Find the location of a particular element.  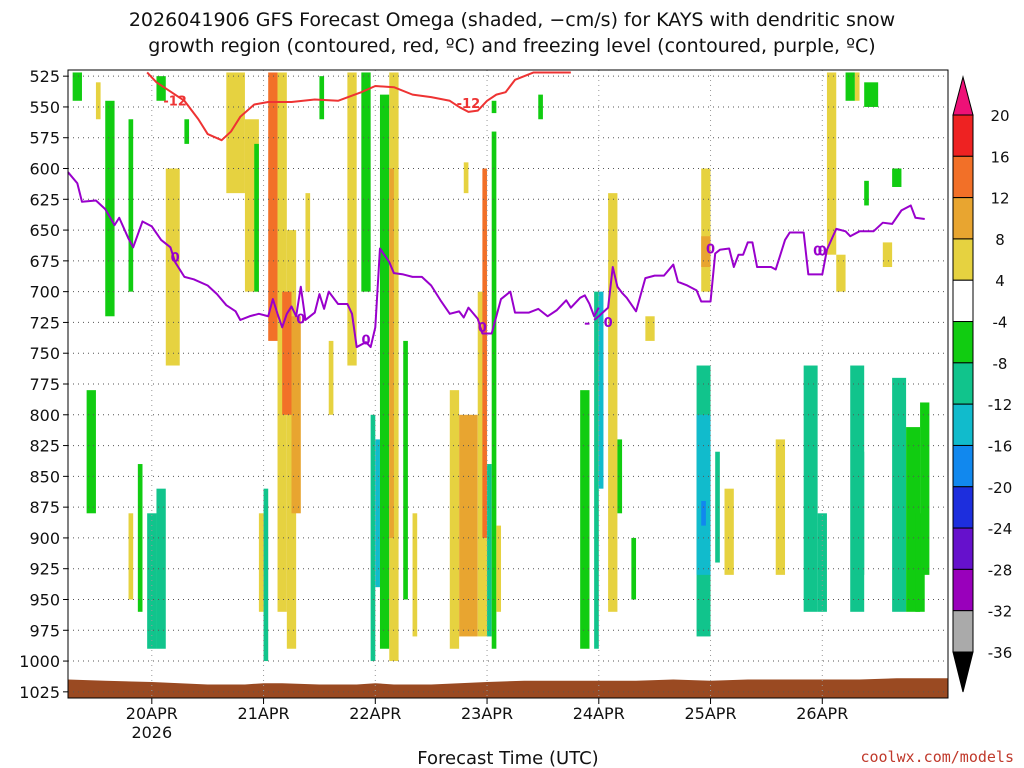

colorbar-label: -24 is located at coordinates (1000, 529).